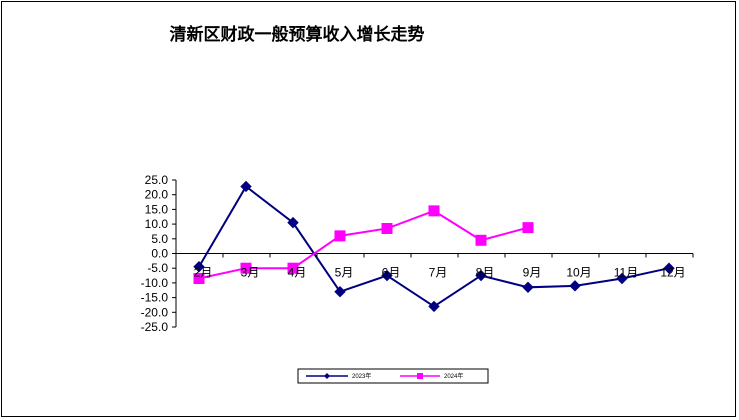 This screenshot has height=420, width=739. I want to click on legend: 2023年 2024年, so click(393, 376).